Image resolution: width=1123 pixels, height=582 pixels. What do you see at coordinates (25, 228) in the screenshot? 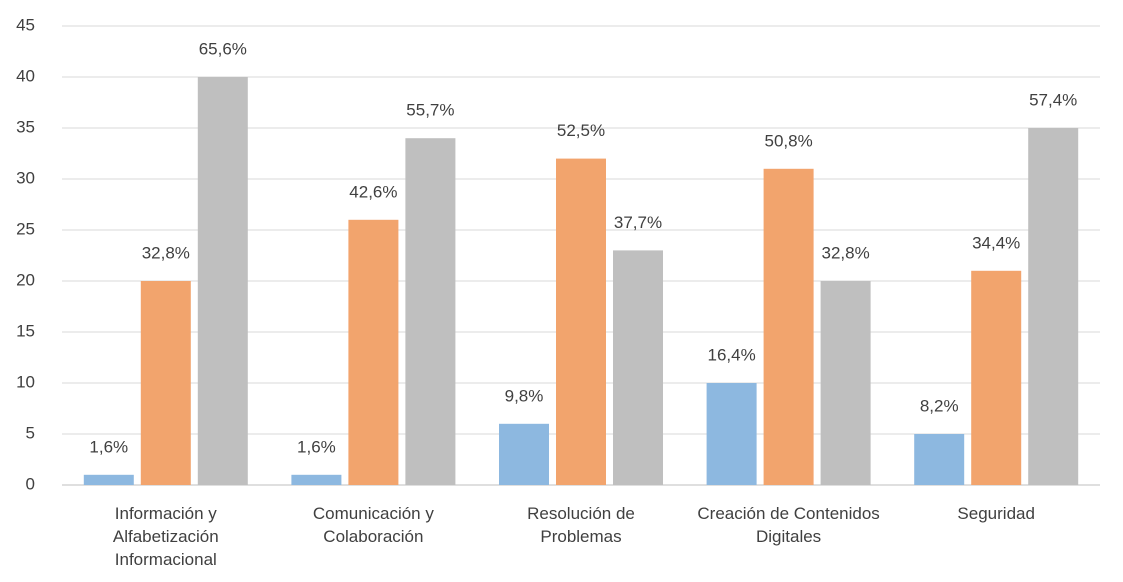
I see `y-tick-label: 25` at bounding box center [25, 228].